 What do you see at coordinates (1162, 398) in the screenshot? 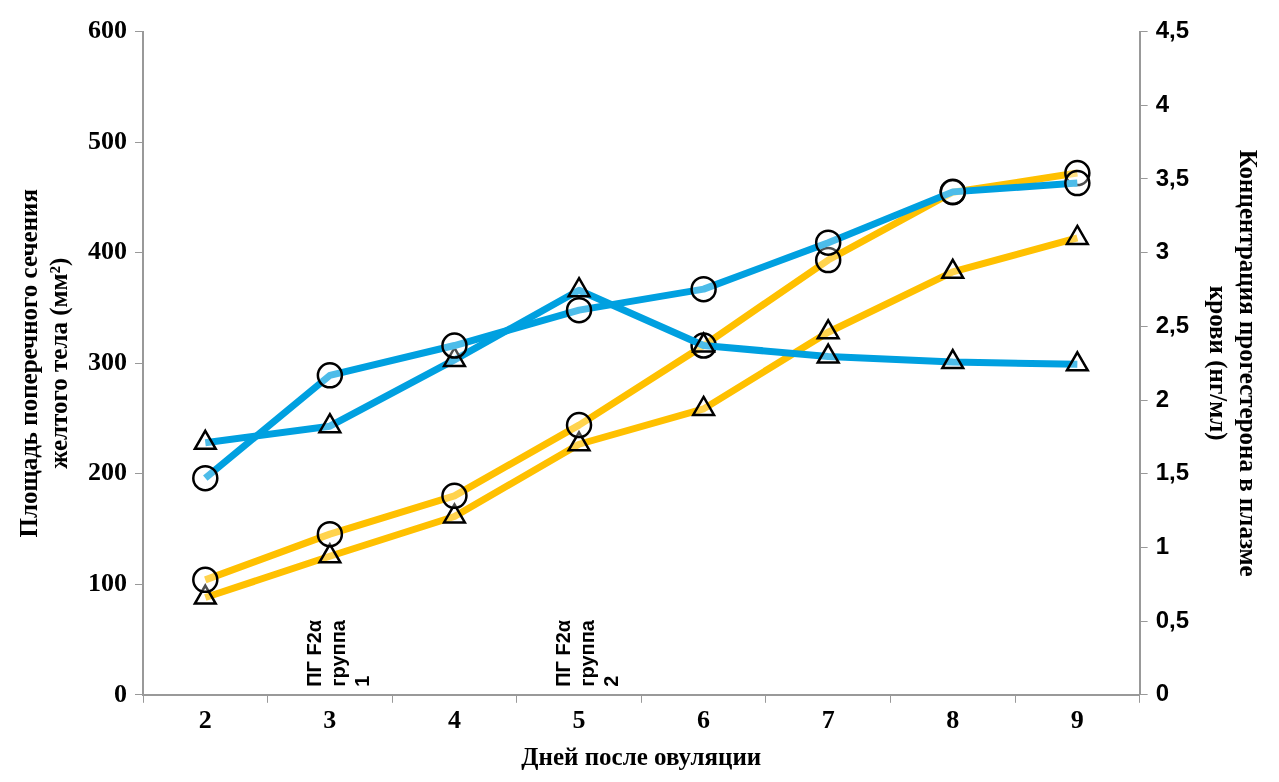
I see `y2-tick-label: 2` at bounding box center [1162, 398].